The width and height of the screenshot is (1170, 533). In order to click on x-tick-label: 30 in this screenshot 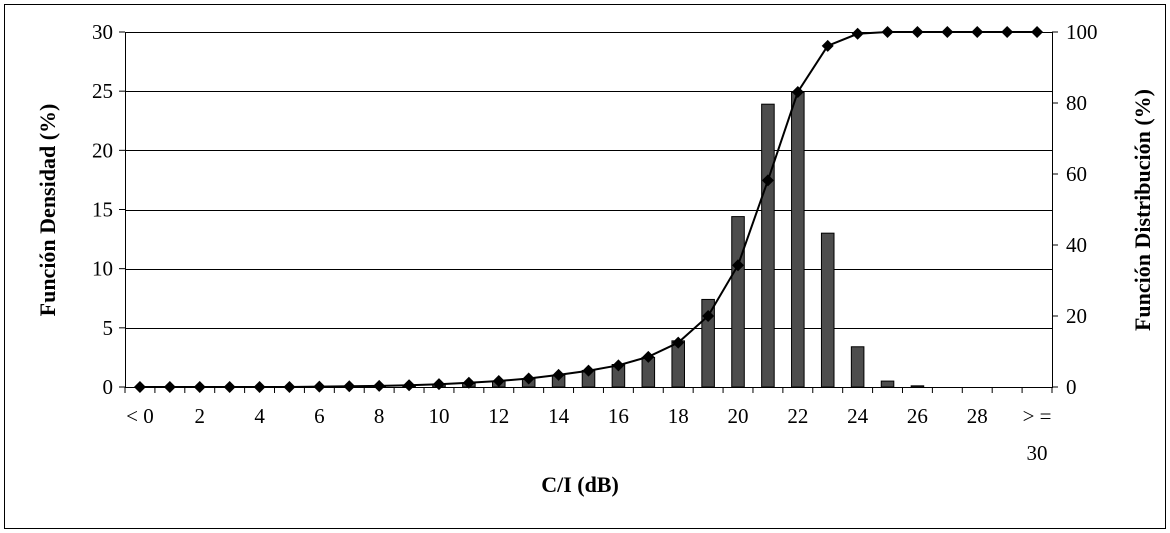, I will do `click(1037, 453)`.